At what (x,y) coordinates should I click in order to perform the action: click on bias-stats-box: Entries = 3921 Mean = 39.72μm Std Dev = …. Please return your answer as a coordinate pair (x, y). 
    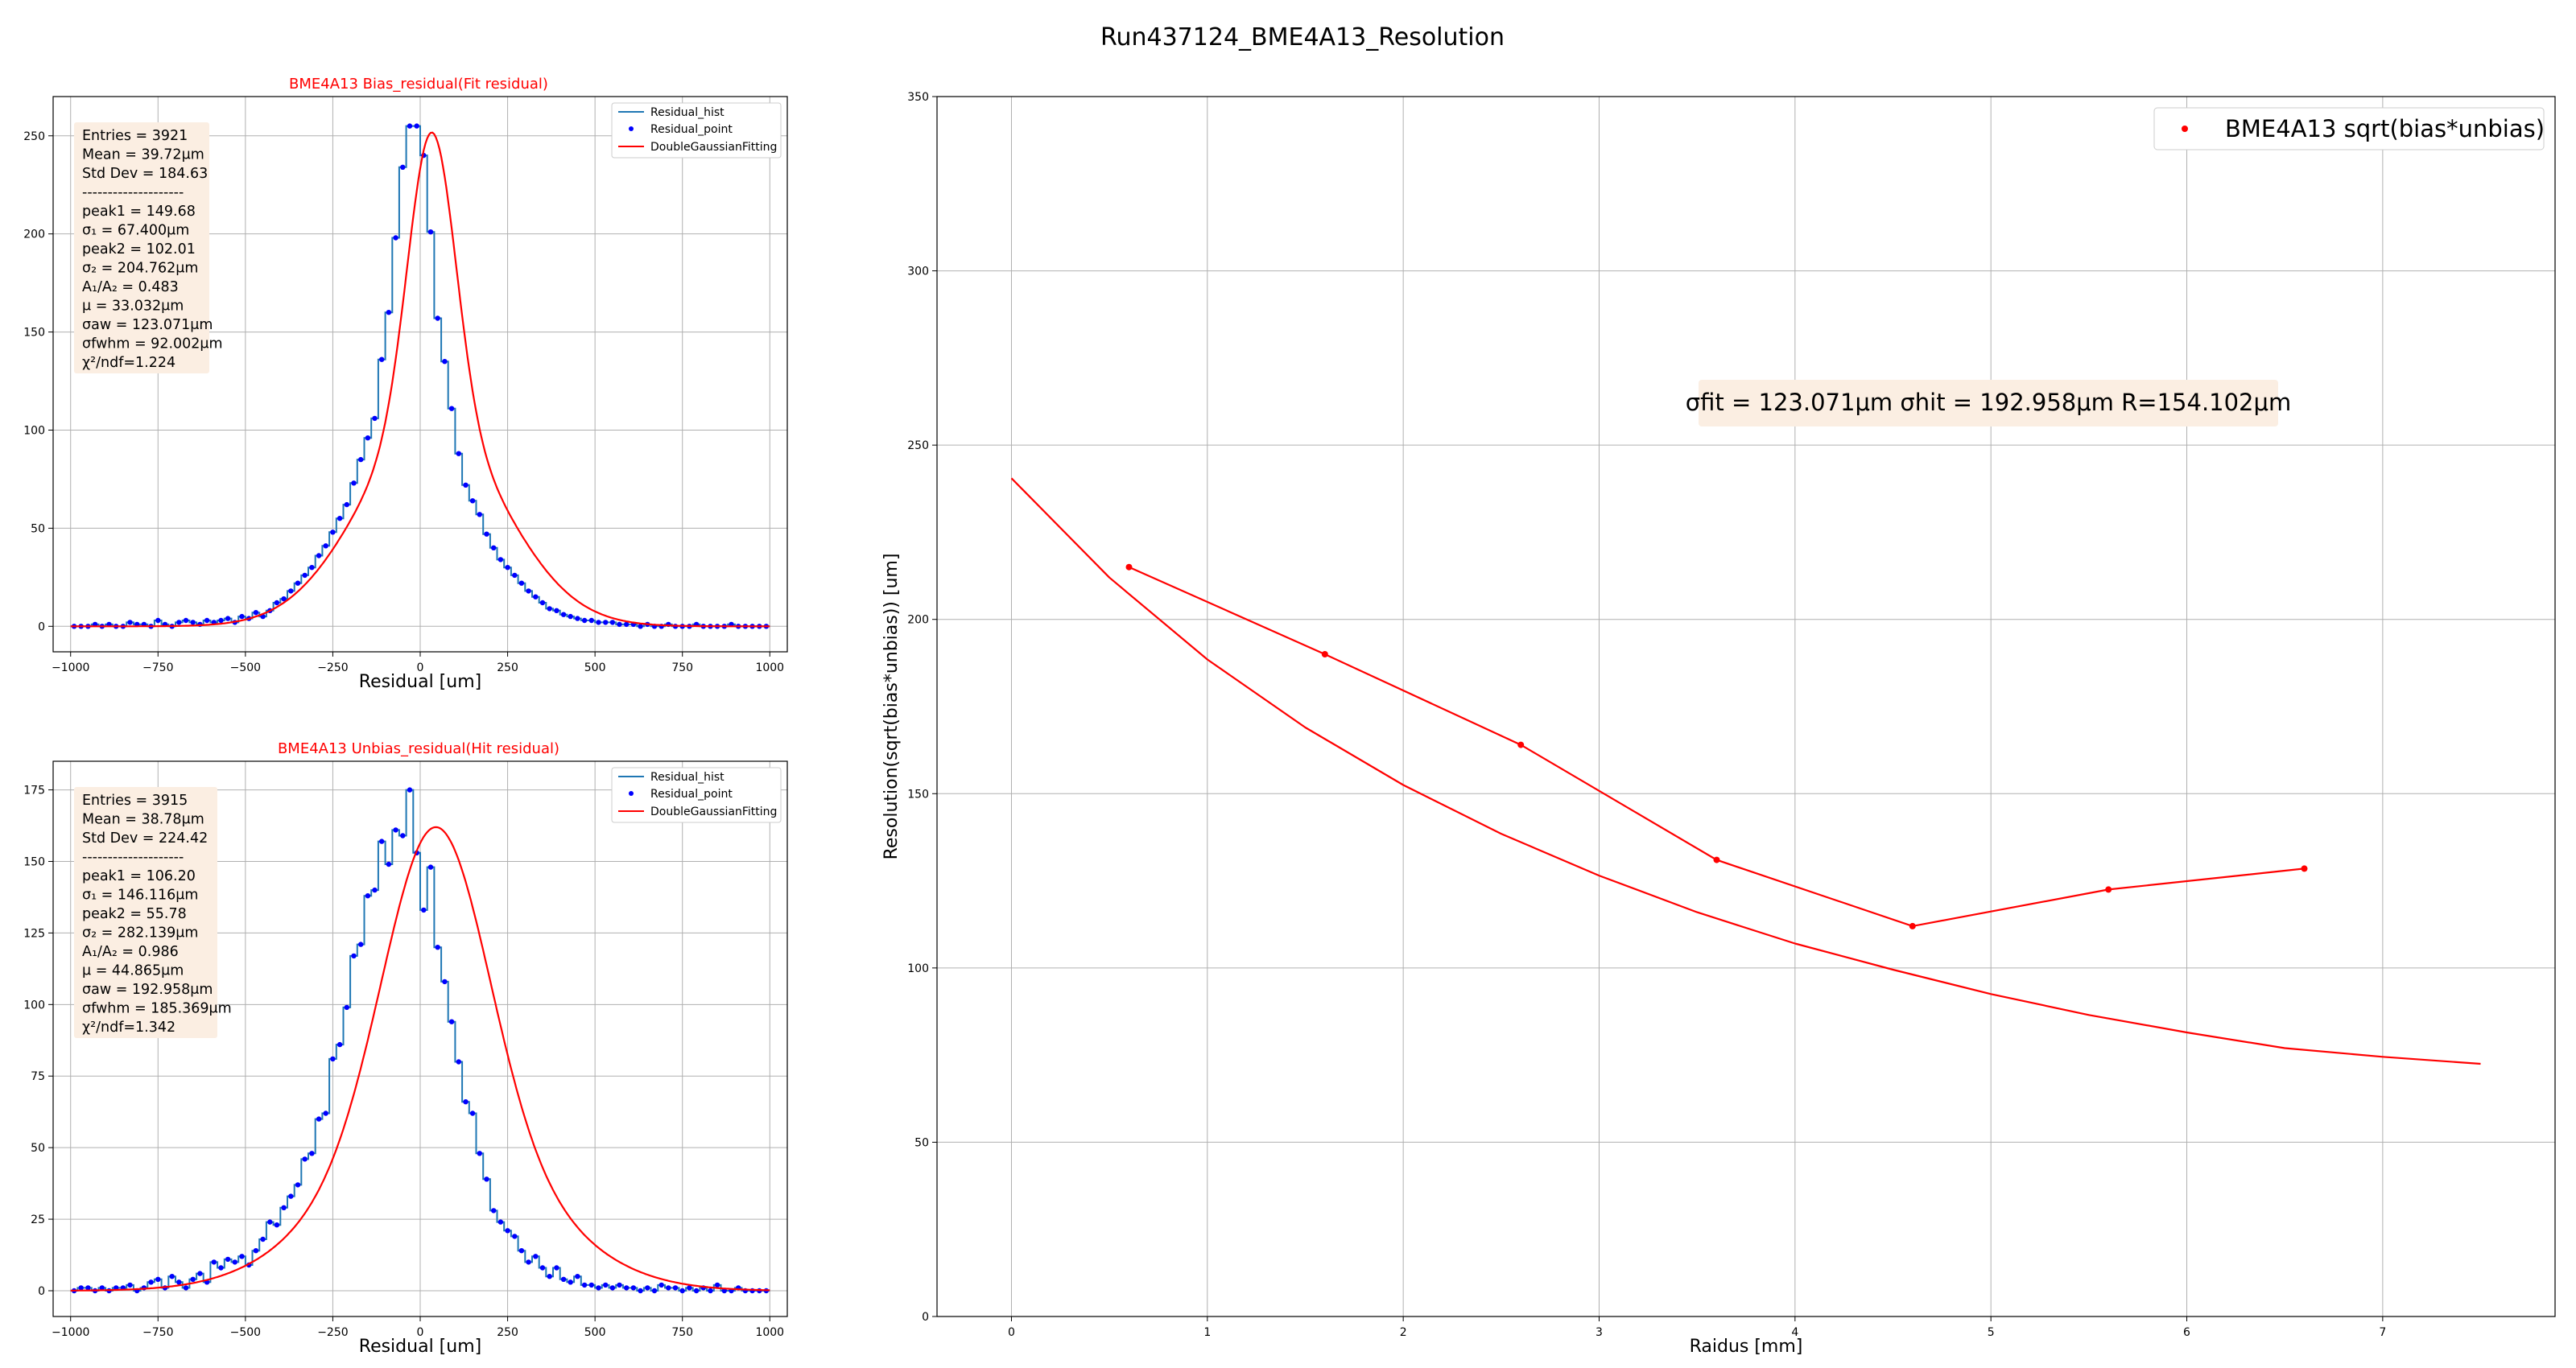
    Looking at the image, I should click on (150, 247).